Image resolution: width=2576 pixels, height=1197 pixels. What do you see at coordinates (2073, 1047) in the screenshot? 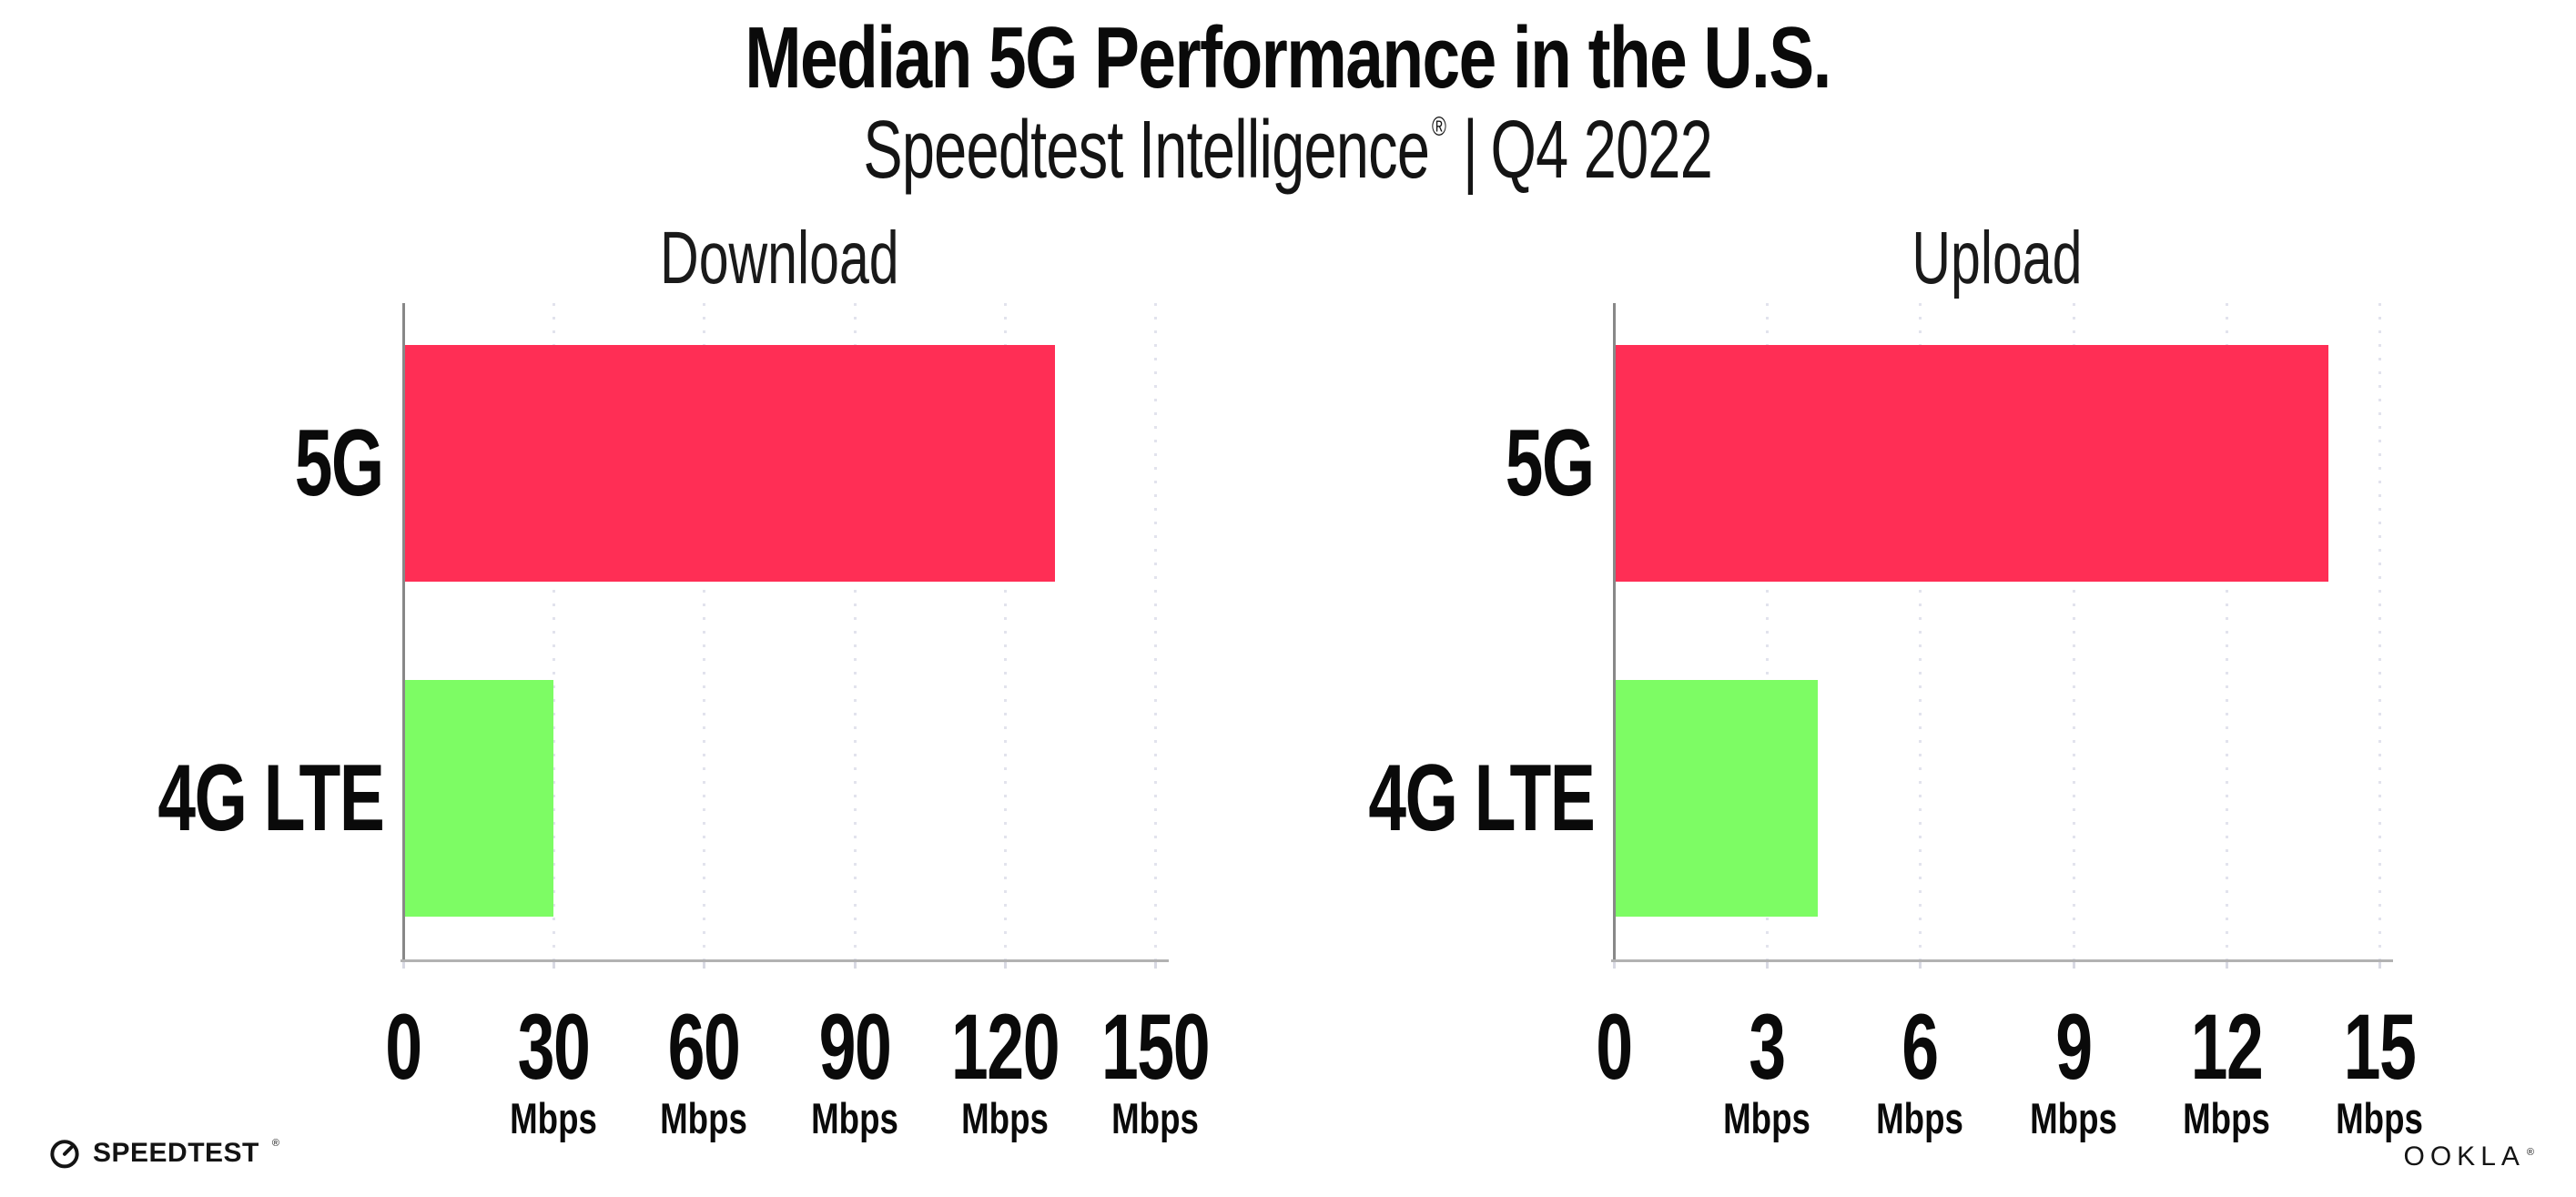
I see `x-tick-label: 9` at bounding box center [2073, 1047].